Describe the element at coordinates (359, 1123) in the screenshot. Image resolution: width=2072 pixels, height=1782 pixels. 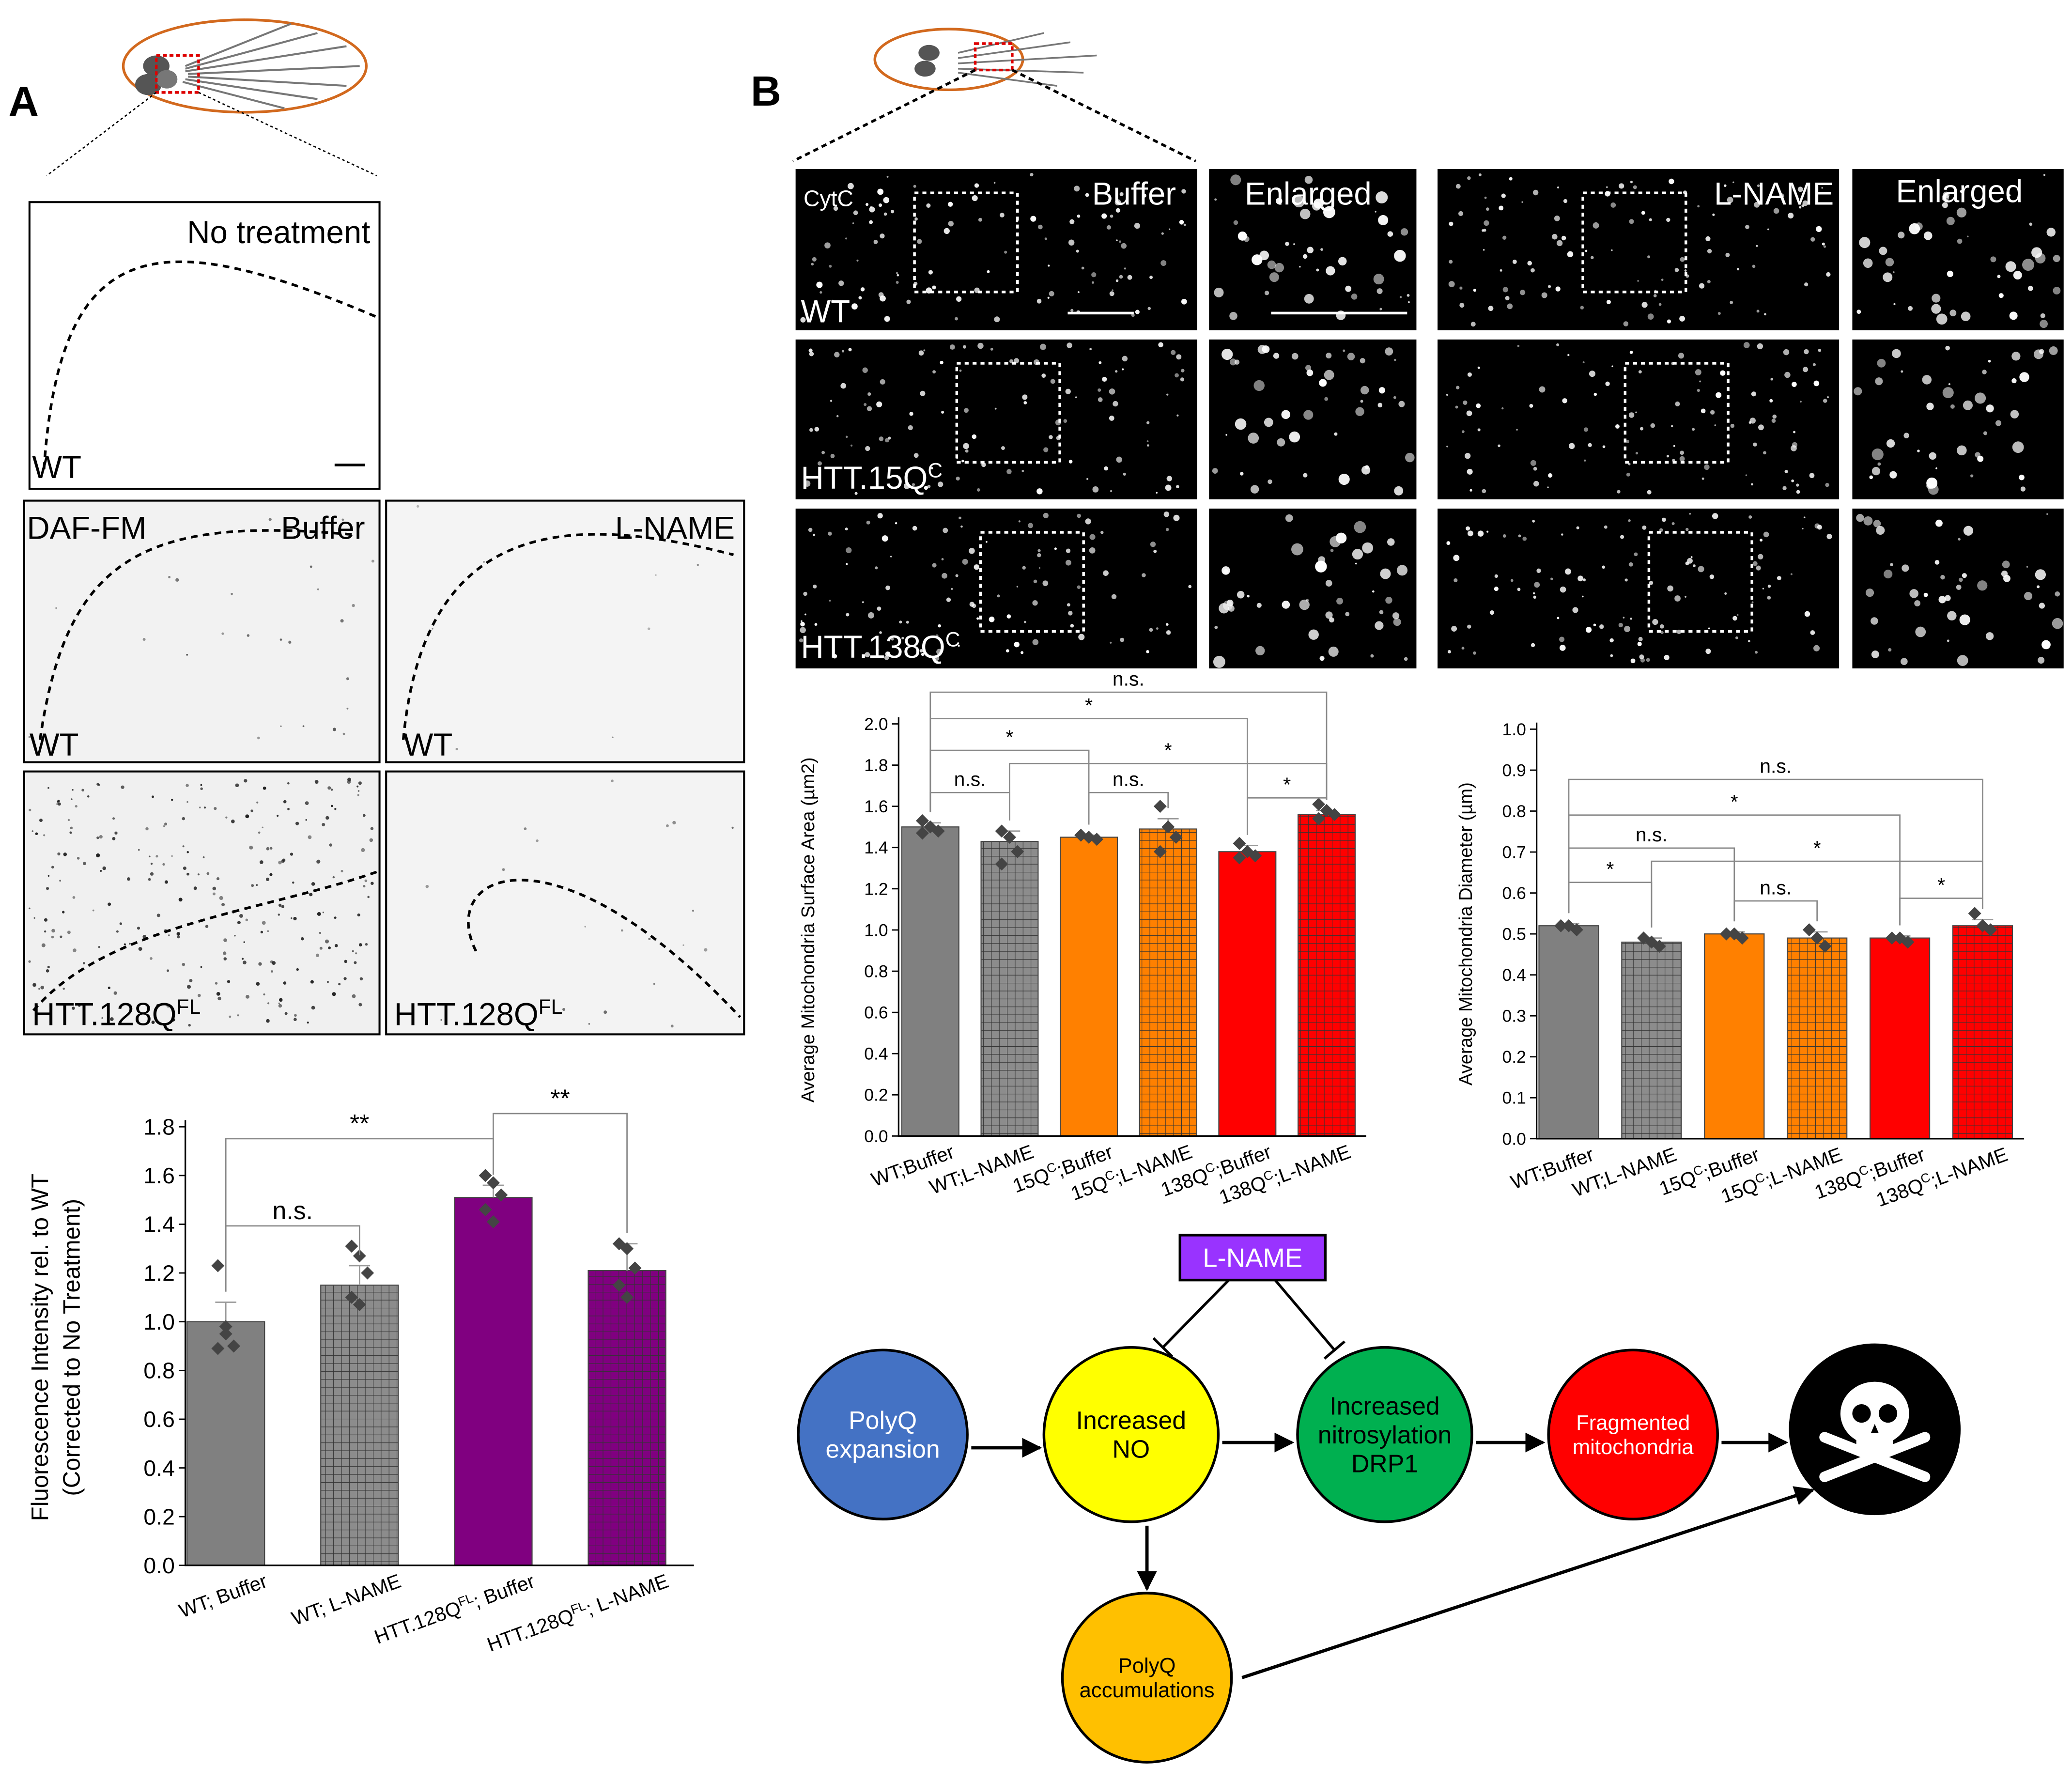
I see `significance-label: **` at that location.